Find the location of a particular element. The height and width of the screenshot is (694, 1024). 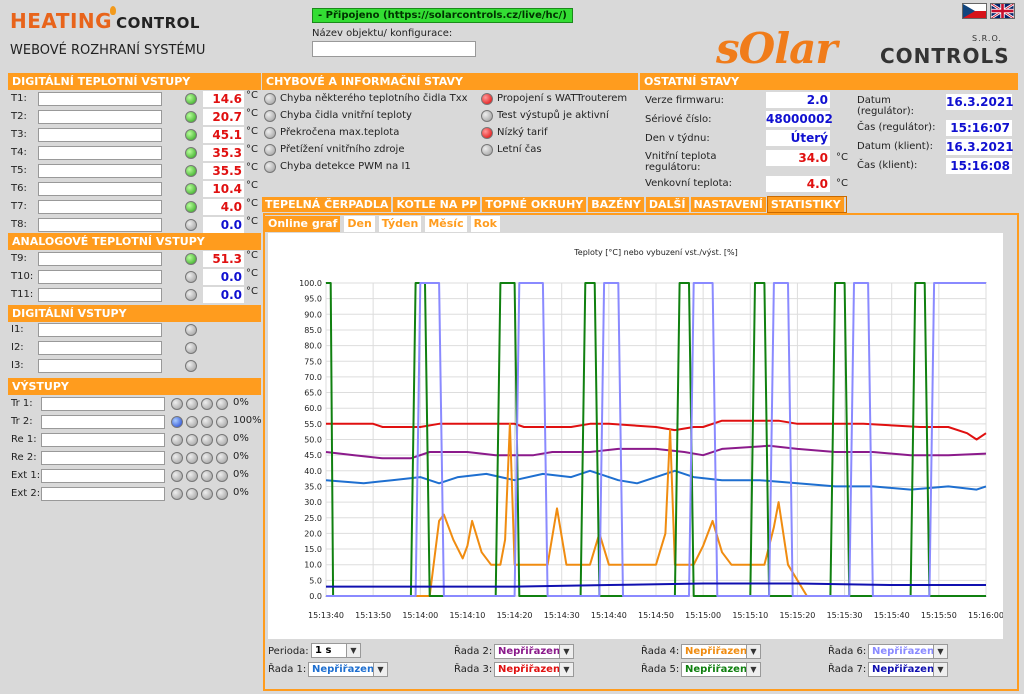

outer-temp-label: Venkovní teplota: is located at coordinates (689, 183).